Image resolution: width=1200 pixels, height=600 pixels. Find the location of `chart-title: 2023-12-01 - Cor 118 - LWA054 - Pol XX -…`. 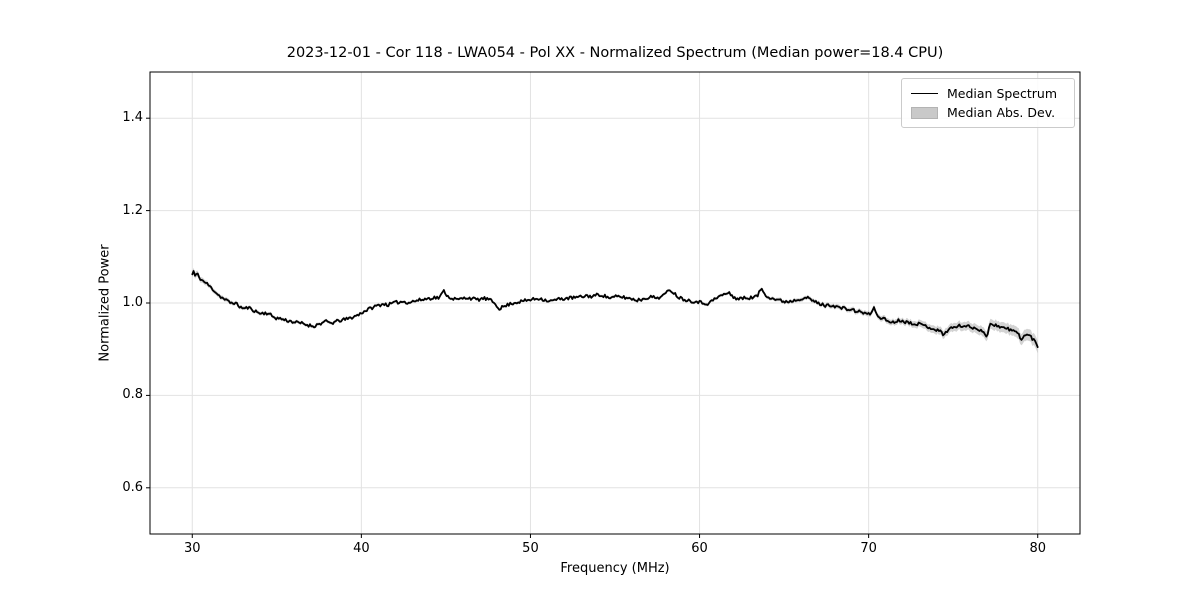

chart-title: 2023-12-01 - Cor 118 - LWA054 - Pol XX -… is located at coordinates (615, 53).